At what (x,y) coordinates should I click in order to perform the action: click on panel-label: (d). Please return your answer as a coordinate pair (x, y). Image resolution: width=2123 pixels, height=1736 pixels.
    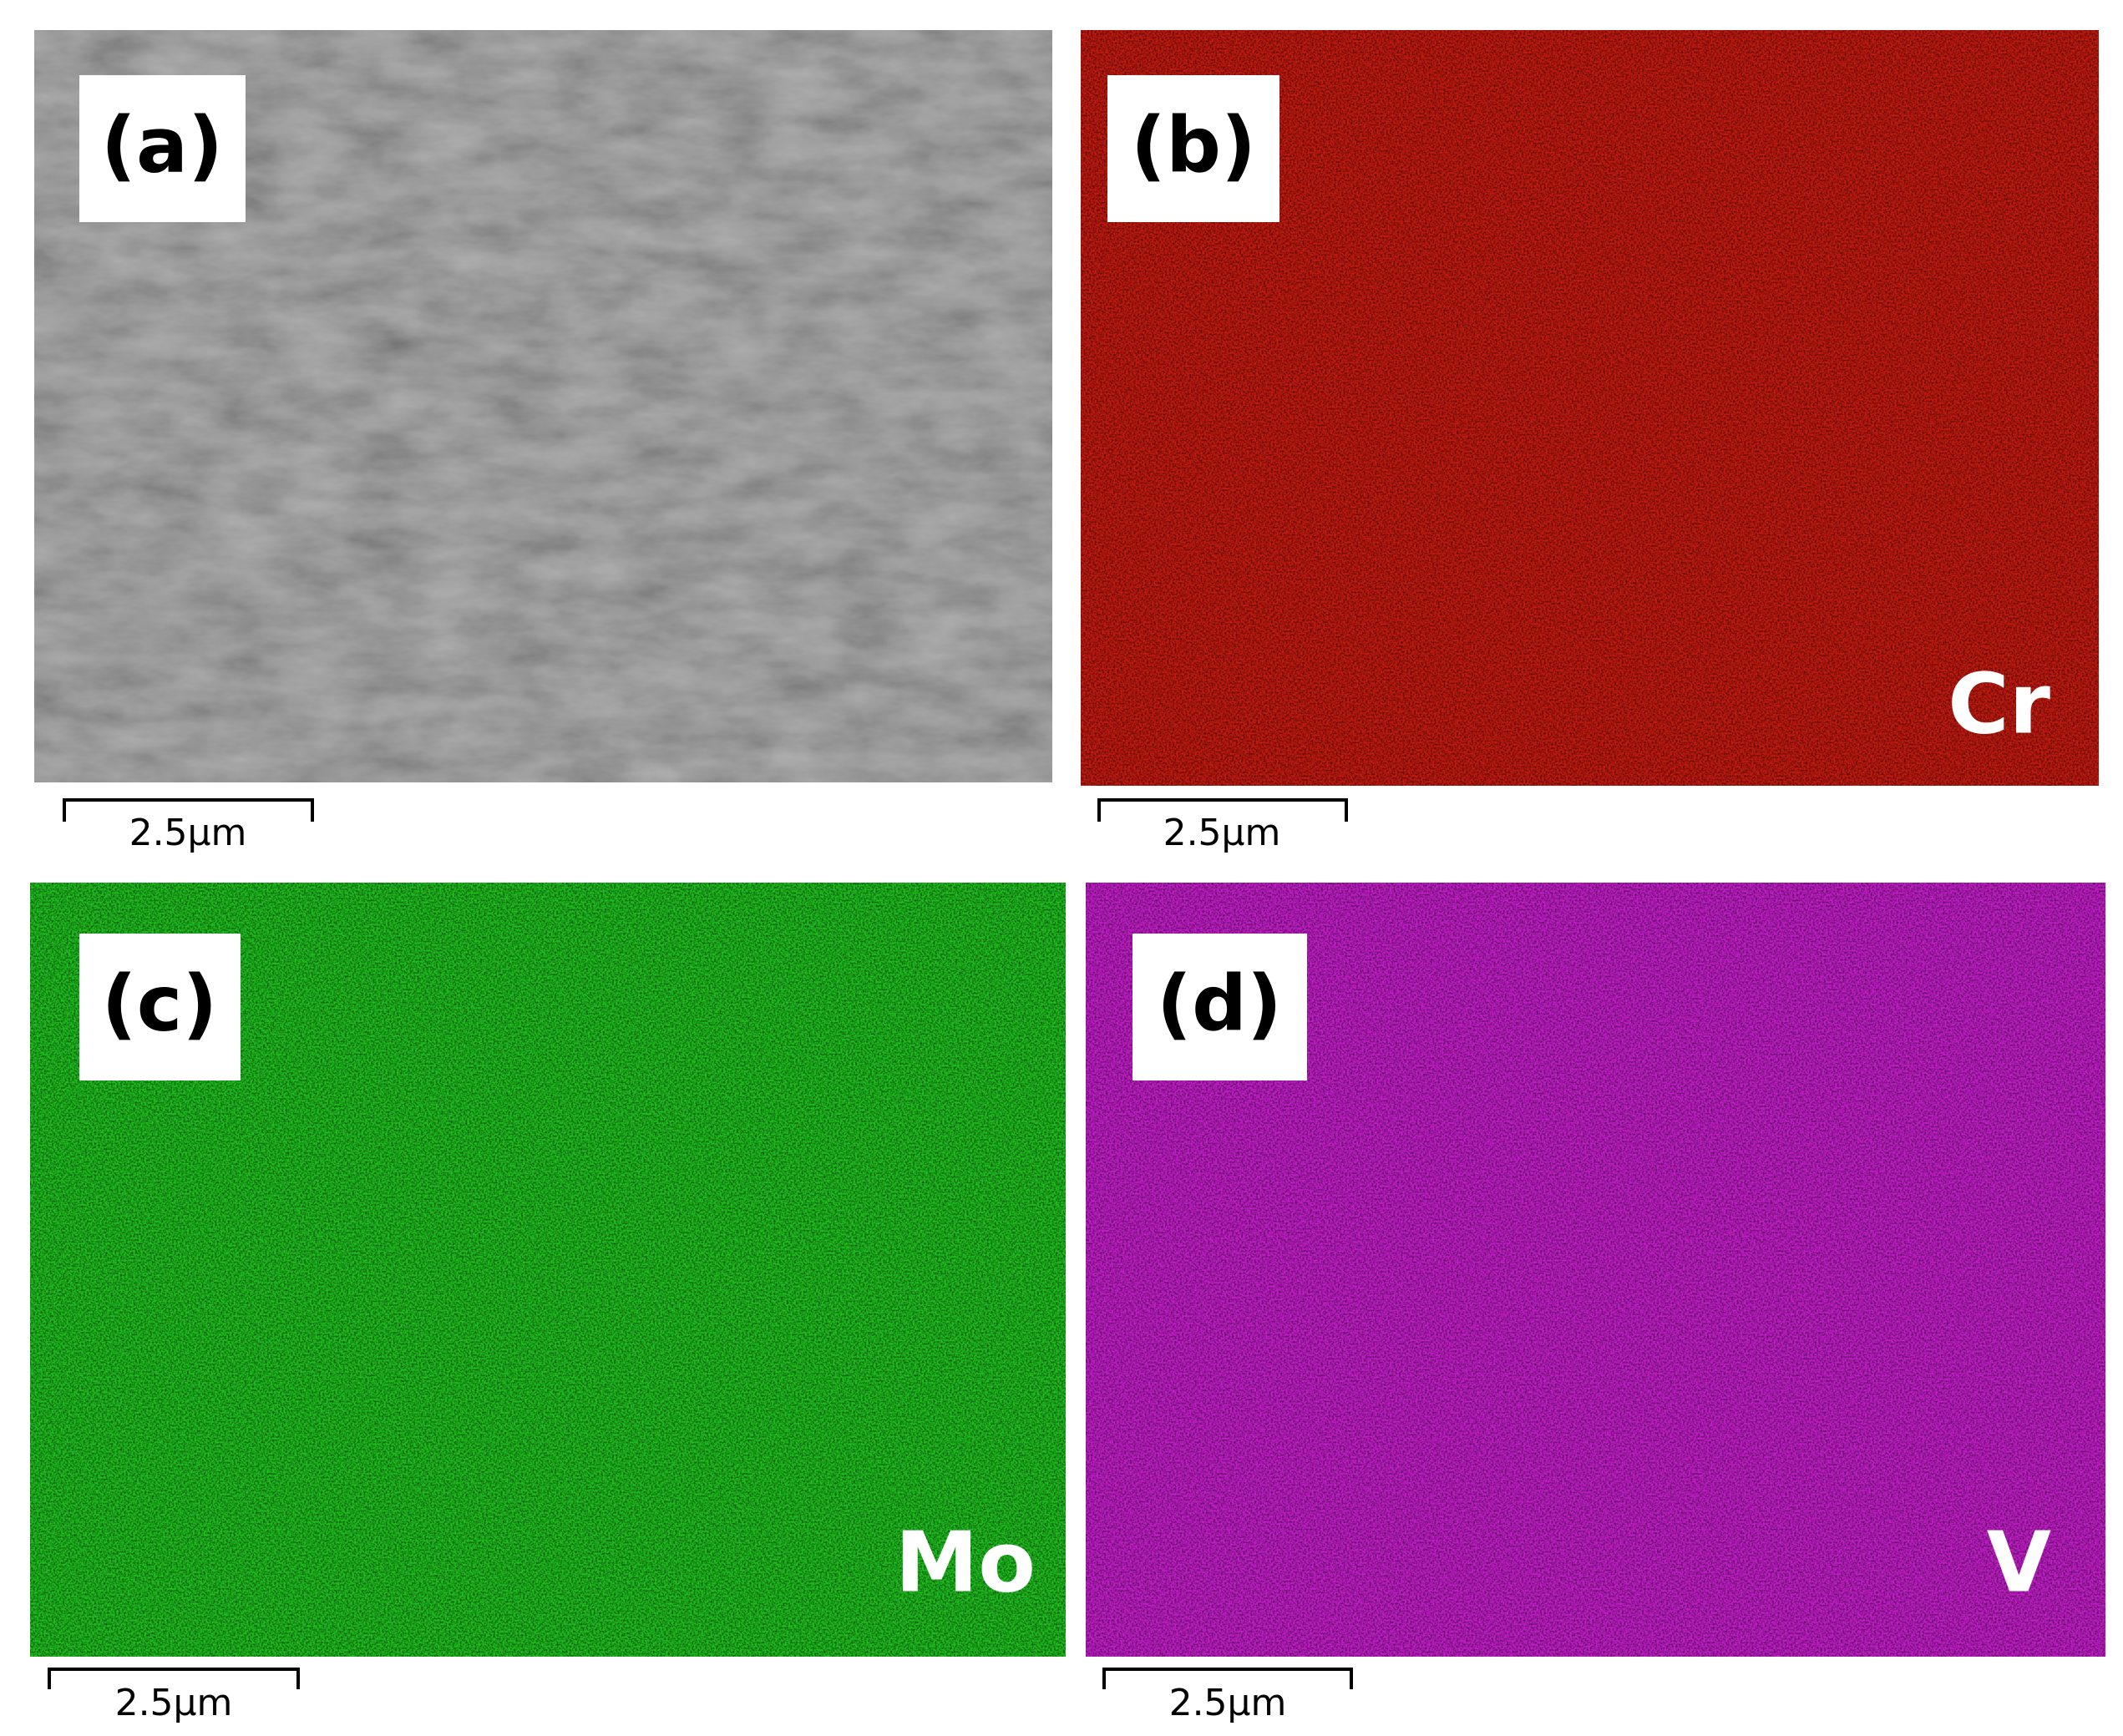
    Looking at the image, I should click on (1219, 1003).